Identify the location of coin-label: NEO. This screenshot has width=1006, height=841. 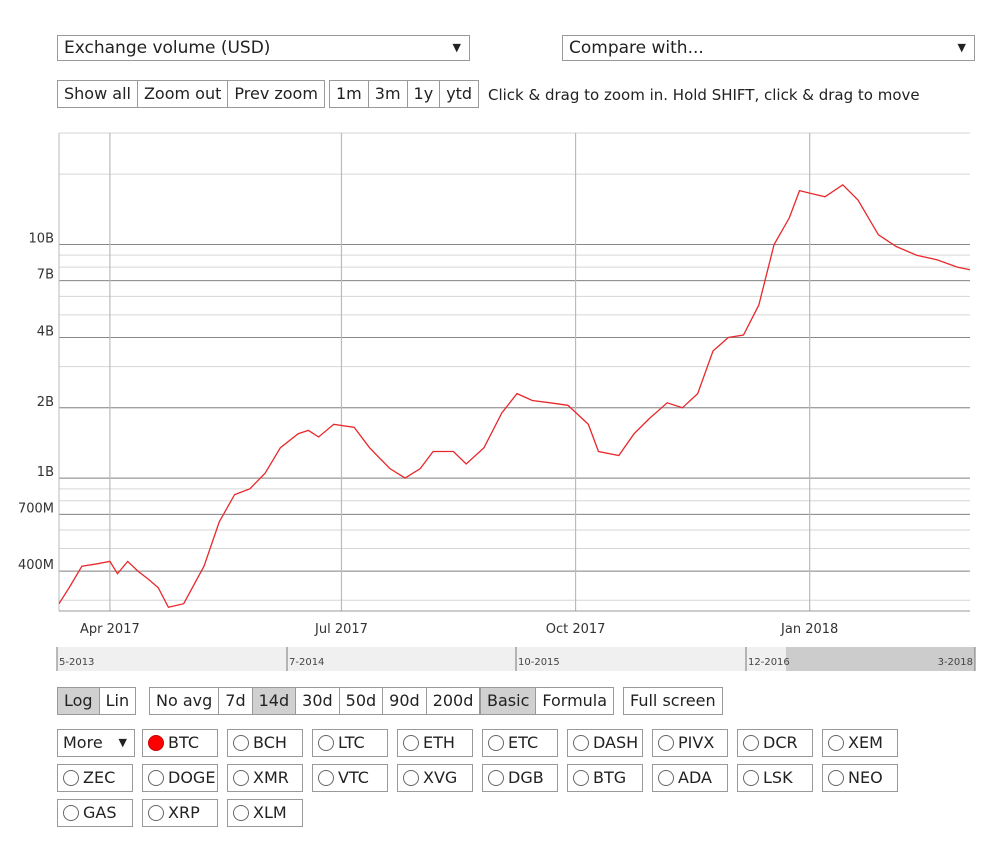
(865, 777).